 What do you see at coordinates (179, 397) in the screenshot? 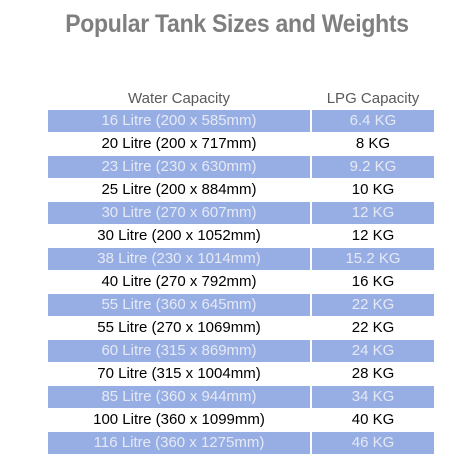
I see `water-capacity-cell: 85 Litre (360 x 944mm)` at bounding box center [179, 397].